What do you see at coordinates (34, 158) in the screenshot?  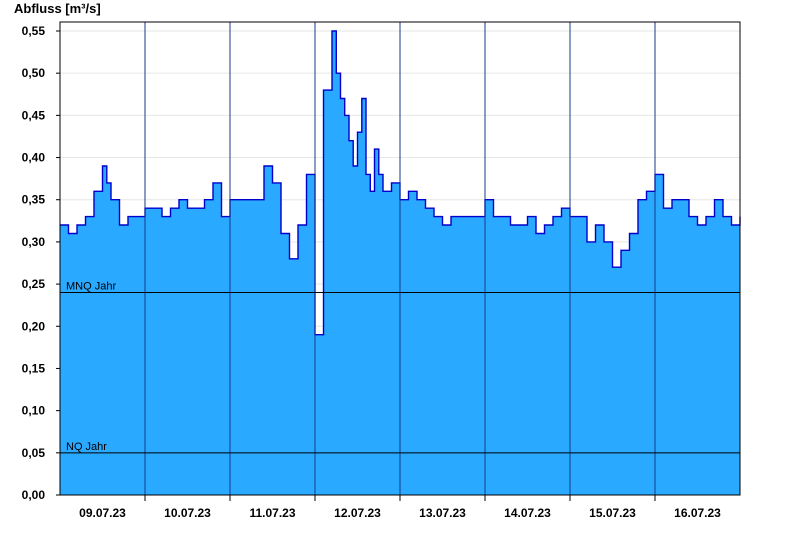 I see `y-tick-label: 0,40` at bounding box center [34, 158].